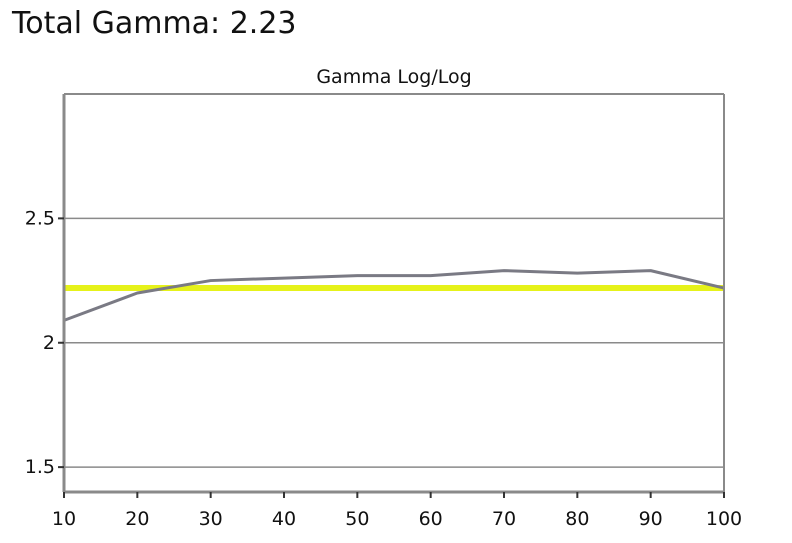  What do you see at coordinates (394, 77) in the screenshot?
I see `chart-title: Gamma Log/Log` at bounding box center [394, 77].